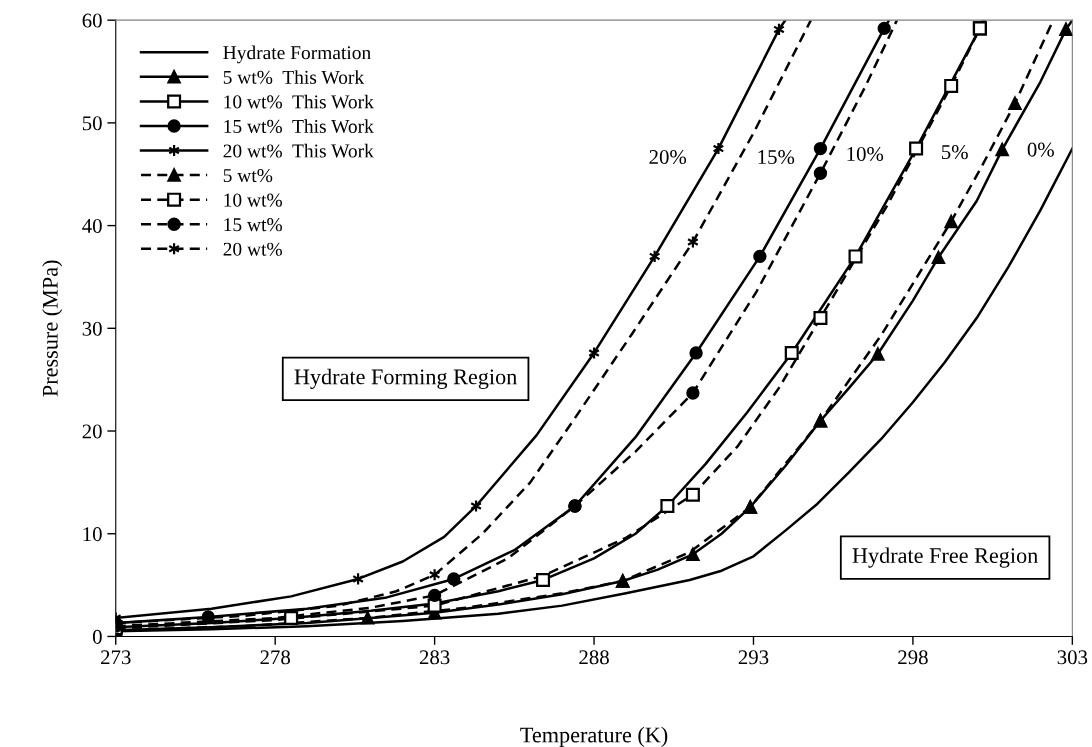  Describe the element at coordinates (594, 657) in the screenshot. I see `x-tick-label: 288` at that location.